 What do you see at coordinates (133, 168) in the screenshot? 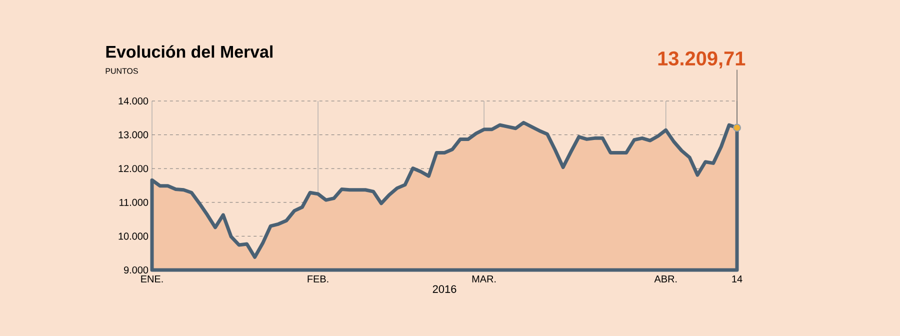
I see `y-tick-label: 12.000` at bounding box center [133, 168].